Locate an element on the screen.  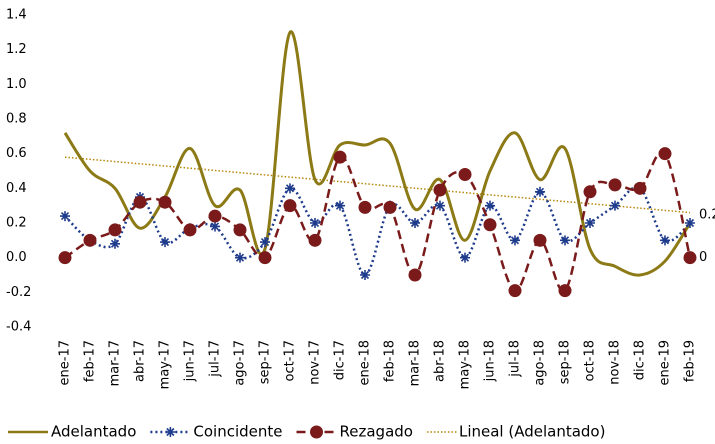
y-tick-label: 1.0 is located at coordinates (16, 84).